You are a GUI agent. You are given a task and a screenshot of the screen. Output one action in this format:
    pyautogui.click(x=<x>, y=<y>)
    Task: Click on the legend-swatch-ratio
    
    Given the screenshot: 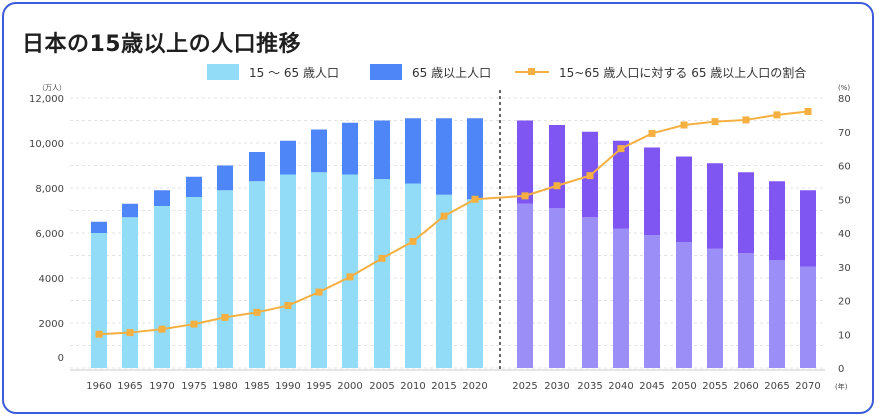 What is the action you would take?
    pyautogui.click(x=532, y=72)
    